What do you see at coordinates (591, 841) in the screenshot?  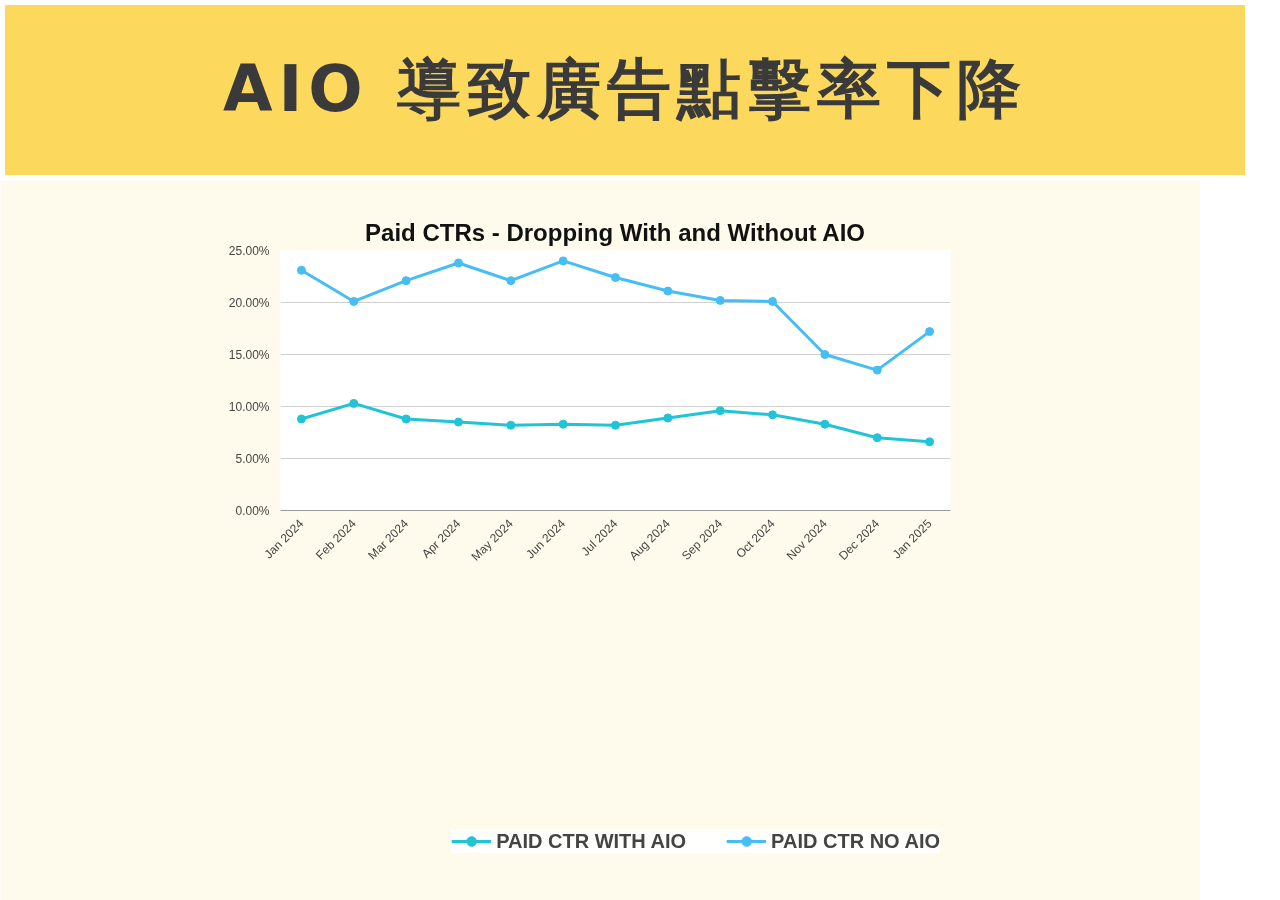 I see `legend-label: PAID CTR WITH AIO` at bounding box center [591, 841].